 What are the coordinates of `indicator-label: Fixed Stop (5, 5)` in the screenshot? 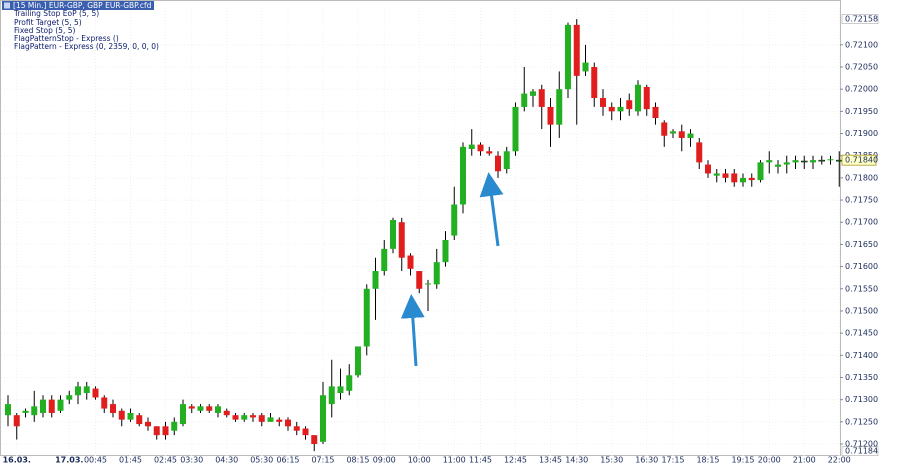 It's located at (44, 30).